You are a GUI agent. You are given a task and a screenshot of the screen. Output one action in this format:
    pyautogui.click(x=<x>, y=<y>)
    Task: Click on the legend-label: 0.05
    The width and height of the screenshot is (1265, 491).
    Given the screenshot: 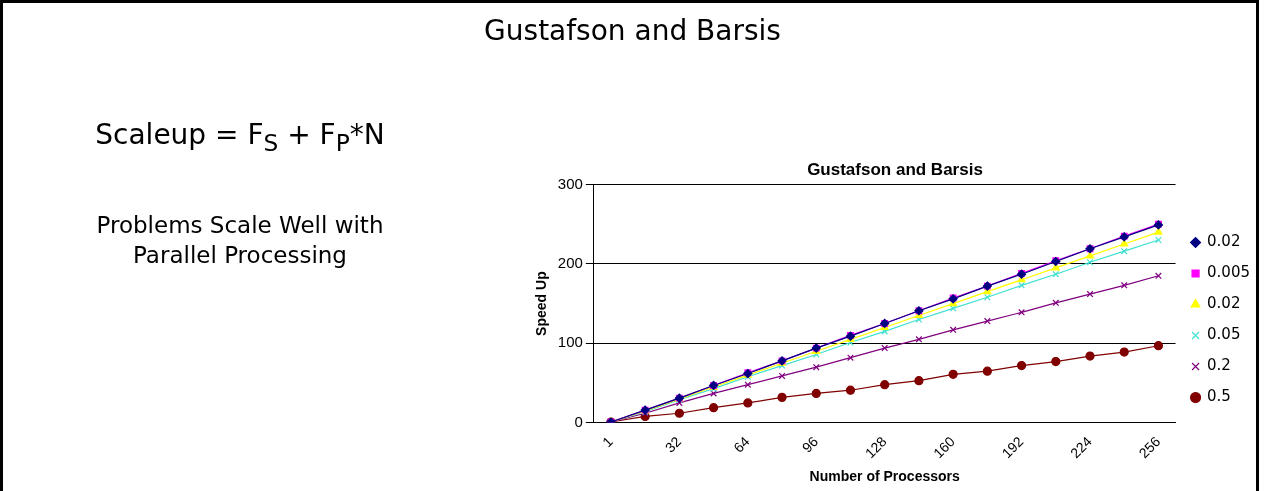 What is the action you would take?
    pyautogui.click(x=1224, y=334)
    